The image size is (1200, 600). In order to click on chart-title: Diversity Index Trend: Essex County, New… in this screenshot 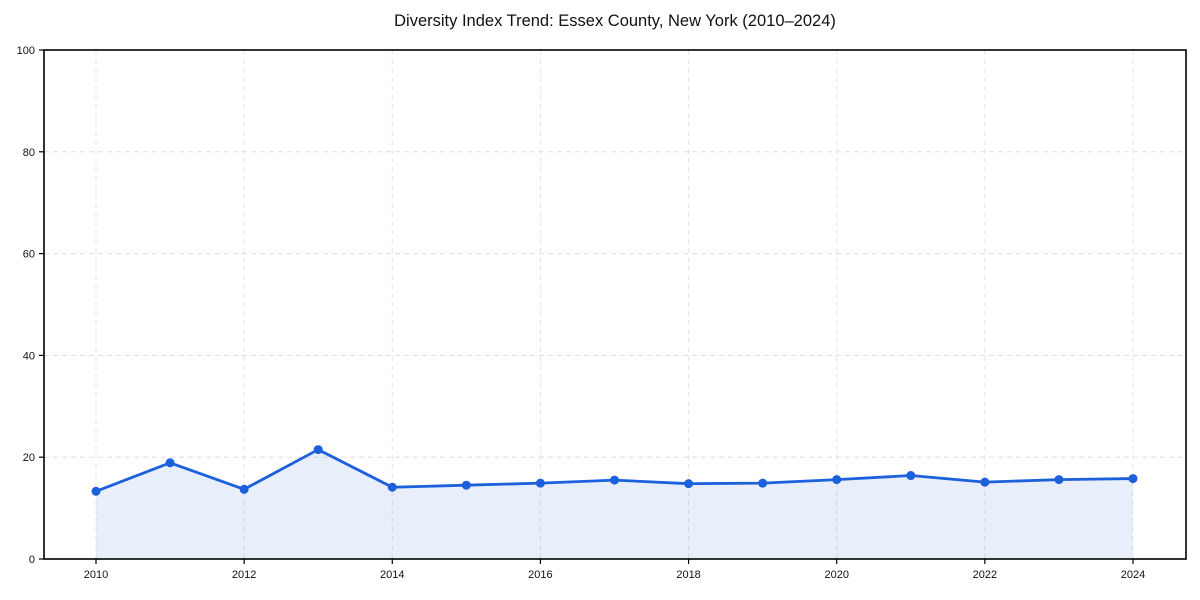, I will do `click(615, 21)`.